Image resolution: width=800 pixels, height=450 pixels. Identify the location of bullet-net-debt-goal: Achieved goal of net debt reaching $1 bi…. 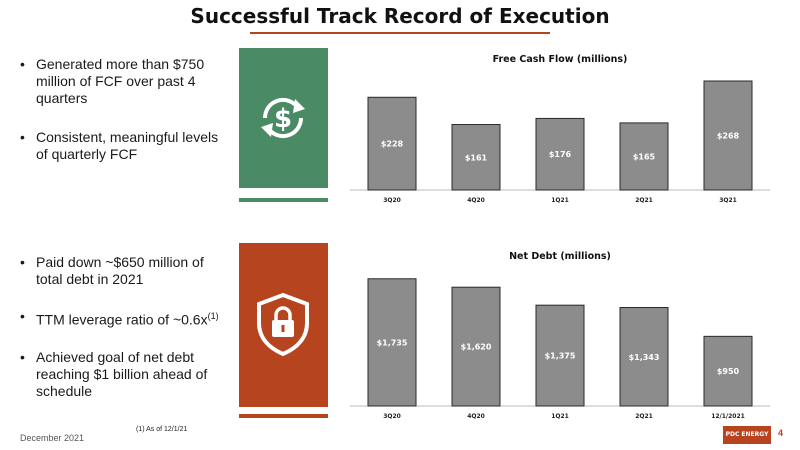
(120, 374).